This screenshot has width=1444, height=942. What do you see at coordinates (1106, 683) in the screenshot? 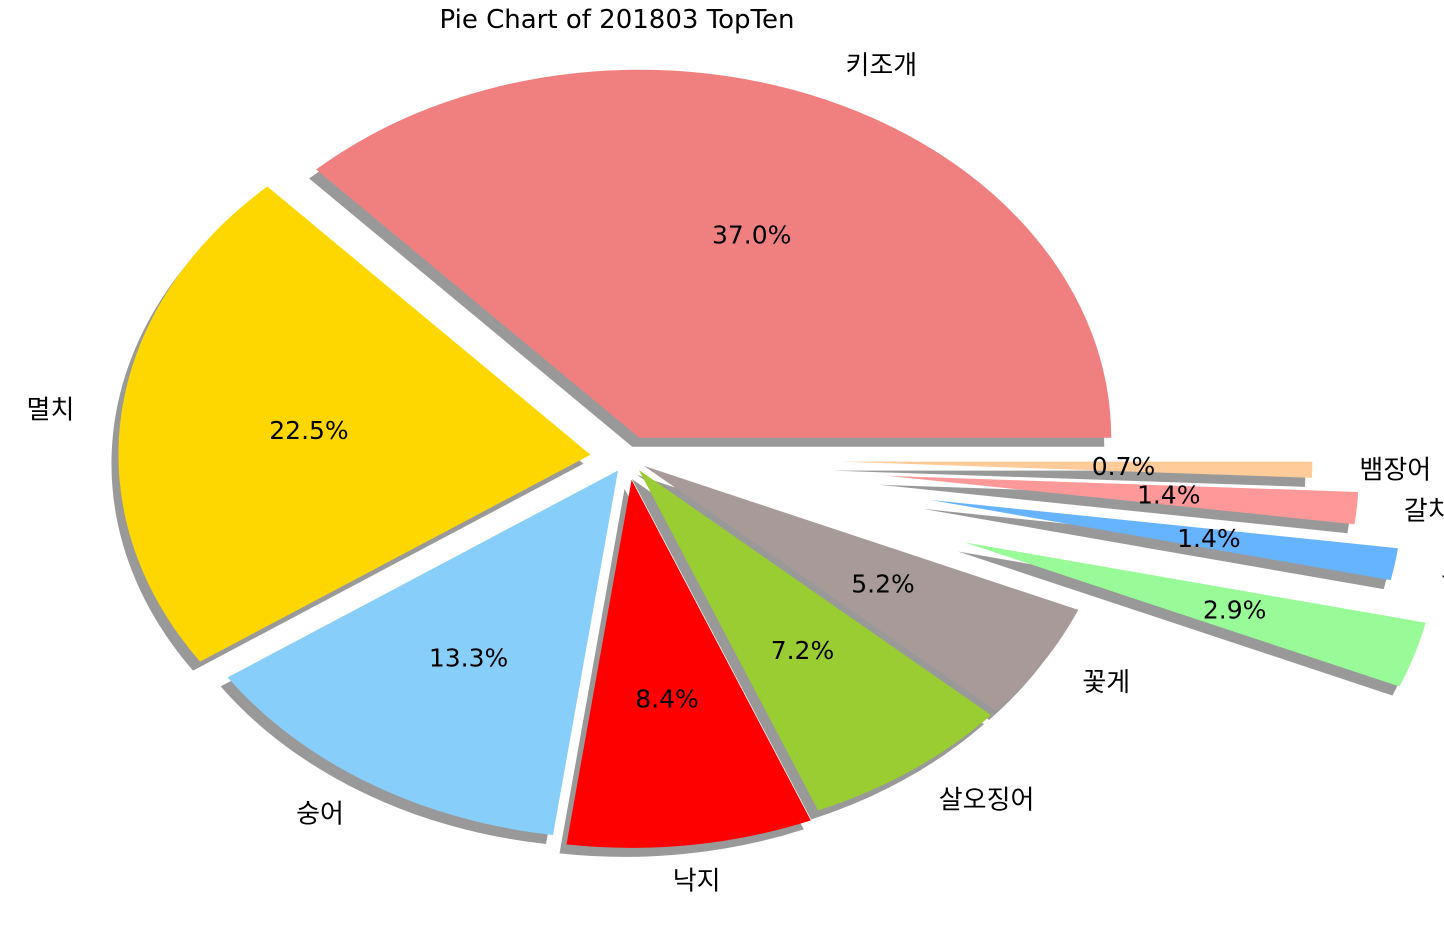
I see `slice-6-category-label: 꽃게` at bounding box center [1106, 683].